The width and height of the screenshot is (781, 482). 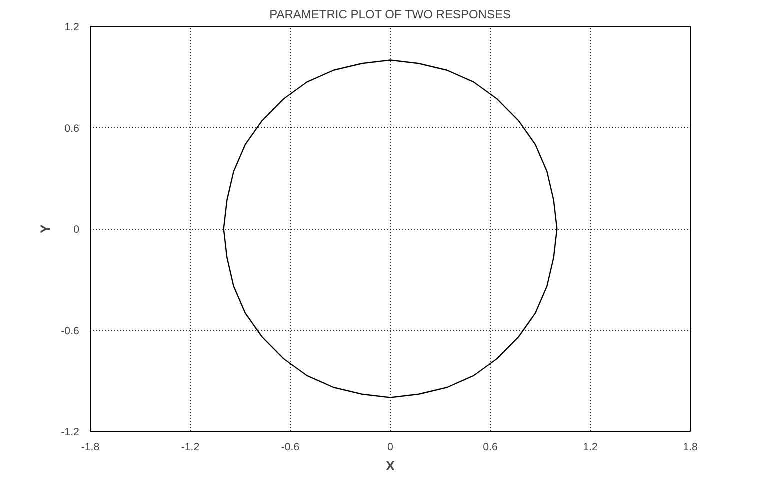 I want to click on y-tick-label: -1.2, so click(x=70, y=432).